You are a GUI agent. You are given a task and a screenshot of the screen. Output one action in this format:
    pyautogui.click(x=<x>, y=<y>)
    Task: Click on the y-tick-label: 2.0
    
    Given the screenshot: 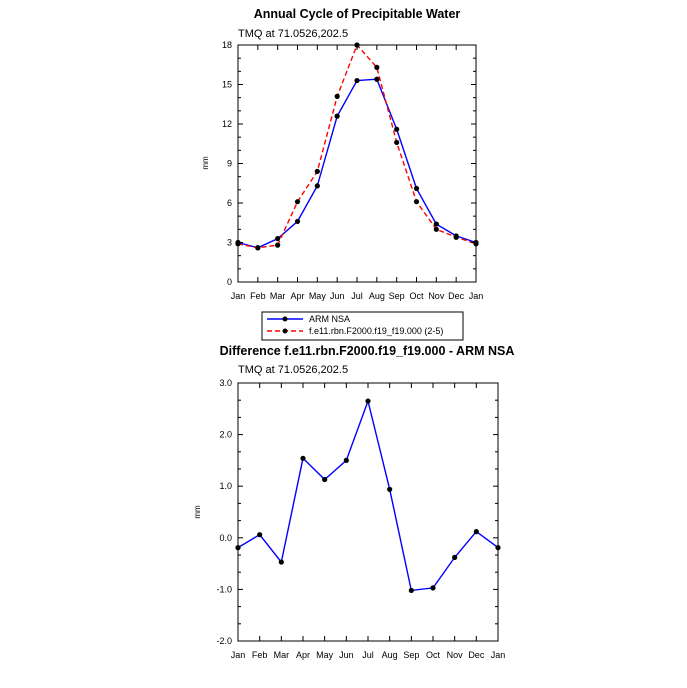 What is the action you would take?
    pyautogui.click(x=225, y=435)
    